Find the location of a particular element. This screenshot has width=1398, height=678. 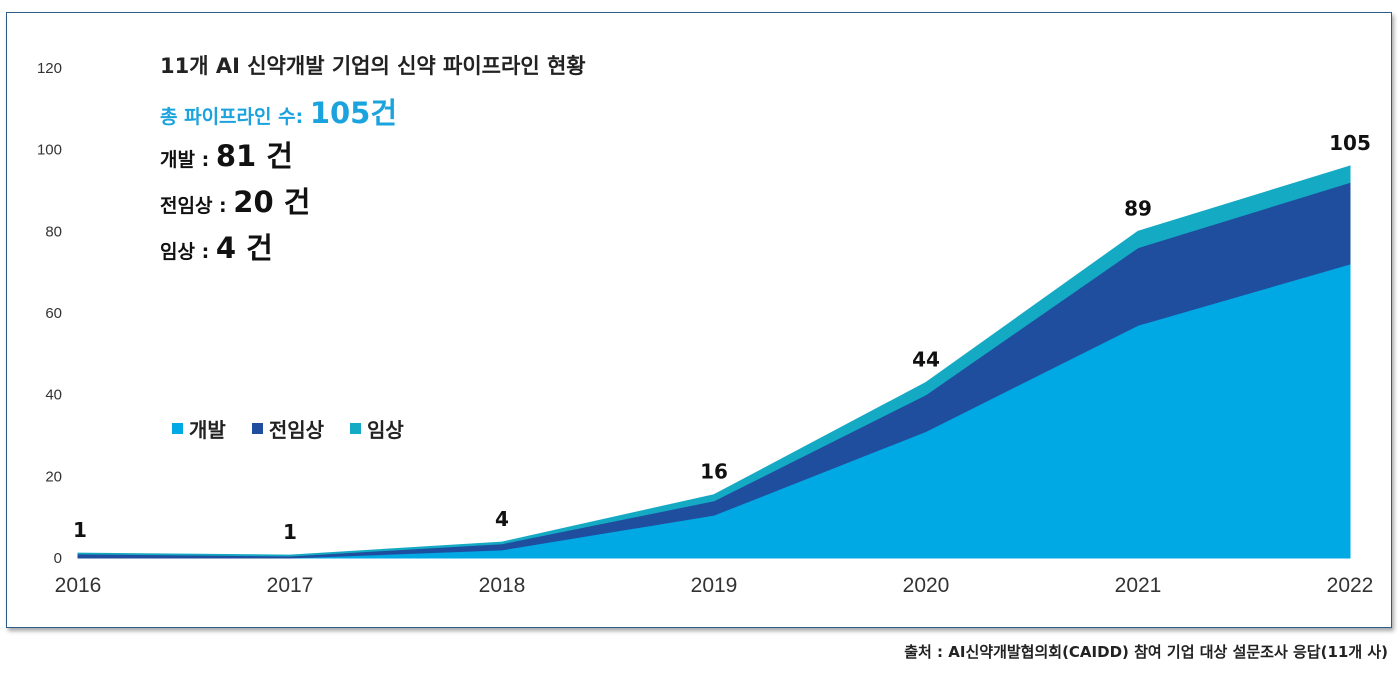

clinical-label: 임상 : is located at coordinates (185, 252).